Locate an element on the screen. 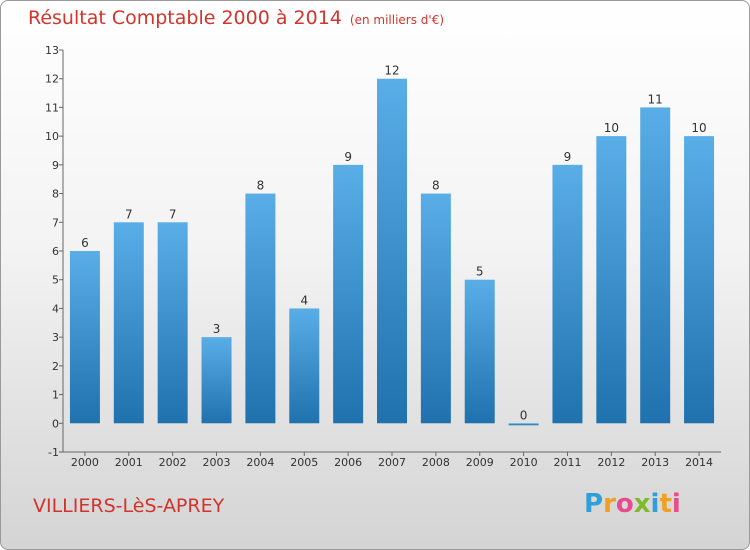  bar-2003 is located at coordinates (216, 380).